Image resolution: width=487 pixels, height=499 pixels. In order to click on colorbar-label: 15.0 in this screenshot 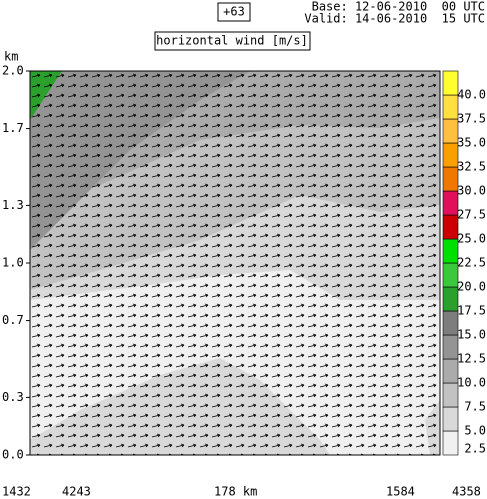, I will do `click(471, 335)`.